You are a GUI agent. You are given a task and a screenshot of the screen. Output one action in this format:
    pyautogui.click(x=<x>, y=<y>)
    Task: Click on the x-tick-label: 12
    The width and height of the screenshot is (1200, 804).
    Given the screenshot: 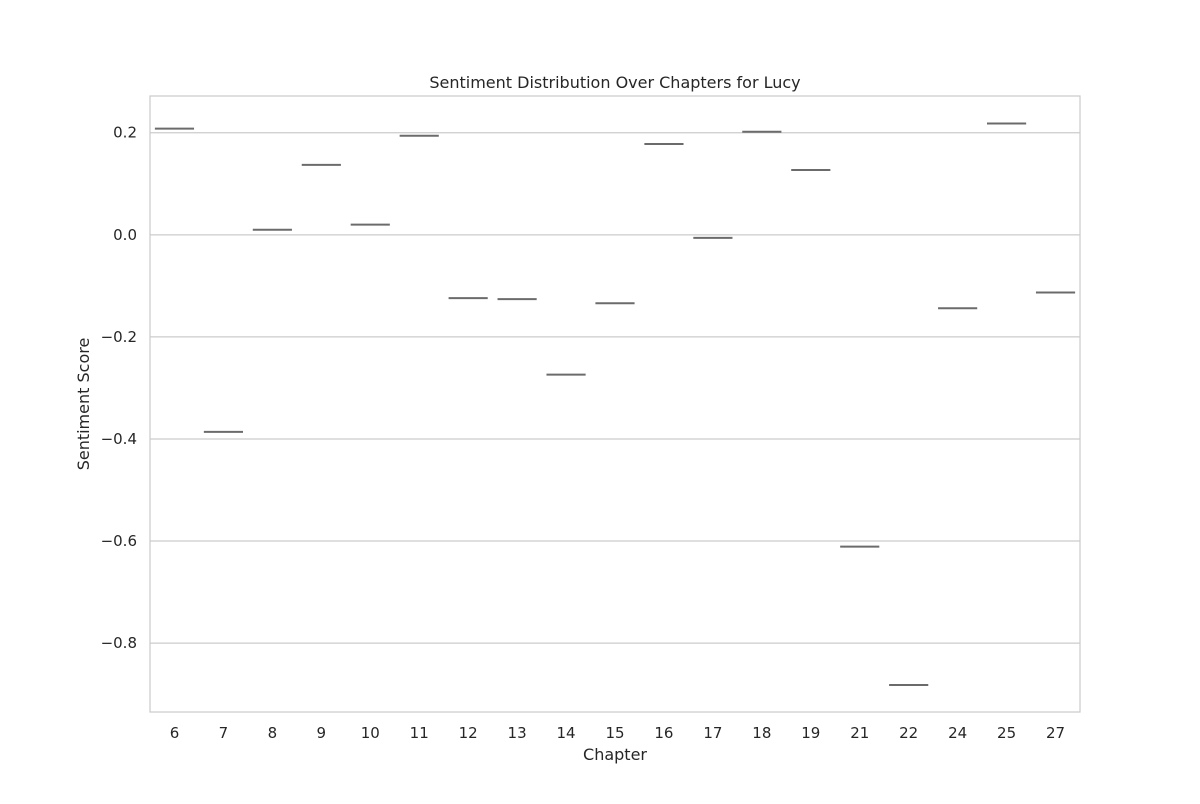 What is the action you would take?
    pyautogui.click(x=468, y=733)
    